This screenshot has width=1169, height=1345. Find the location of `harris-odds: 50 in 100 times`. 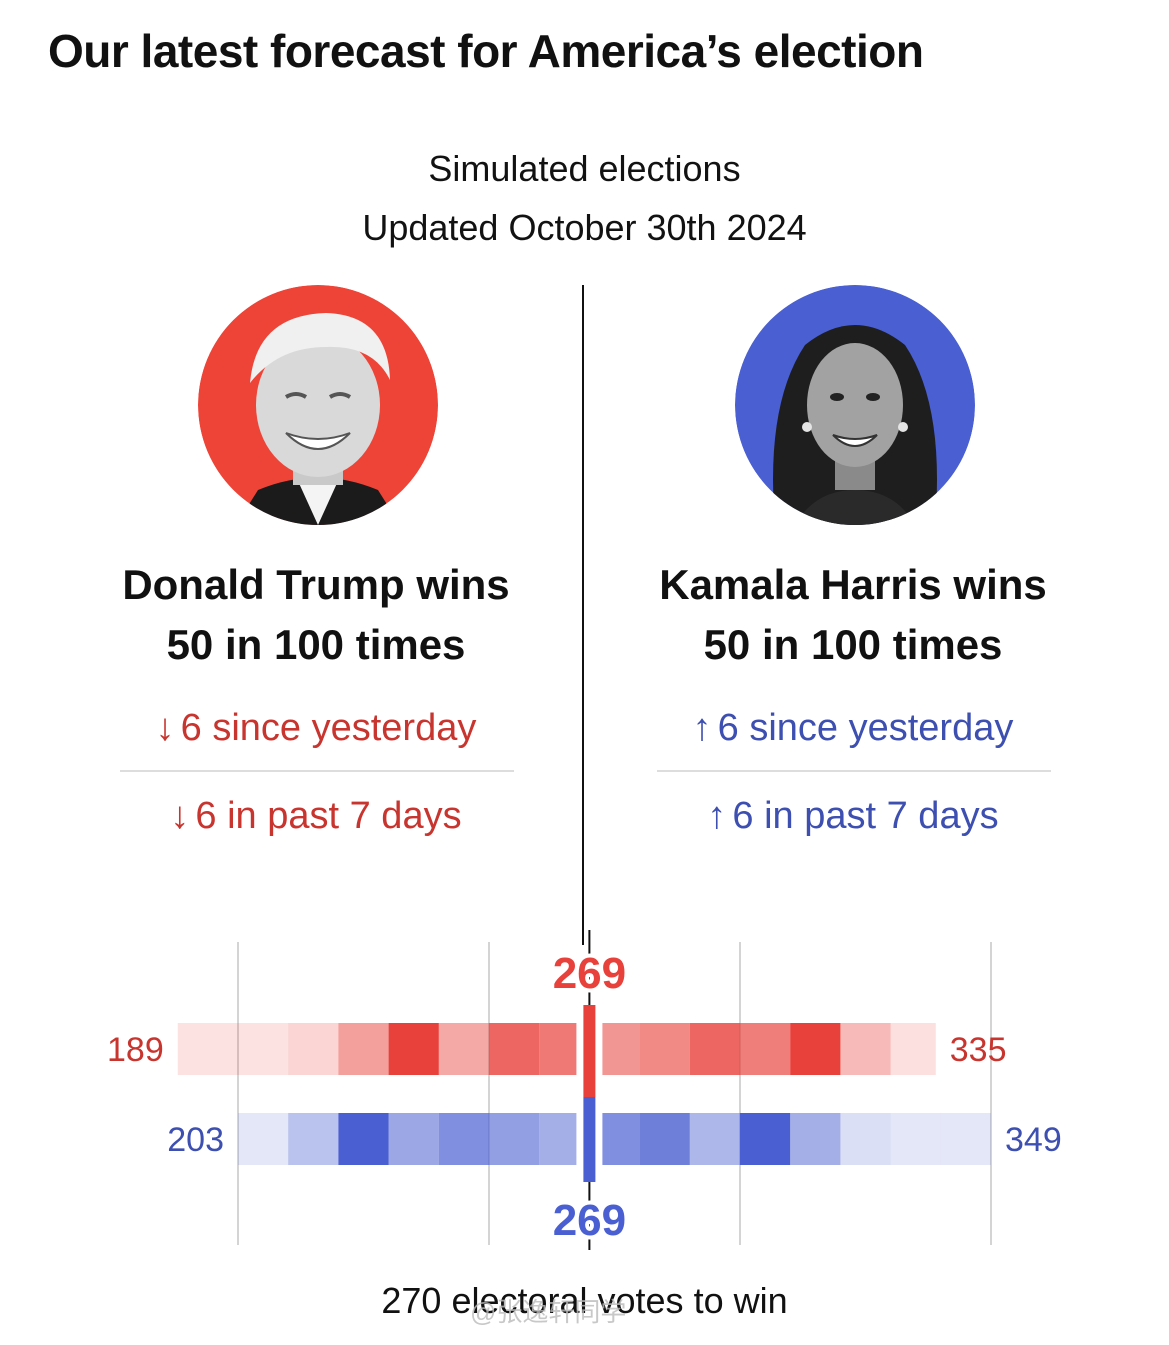

harris-odds: 50 in 100 times is located at coordinates (853, 644).